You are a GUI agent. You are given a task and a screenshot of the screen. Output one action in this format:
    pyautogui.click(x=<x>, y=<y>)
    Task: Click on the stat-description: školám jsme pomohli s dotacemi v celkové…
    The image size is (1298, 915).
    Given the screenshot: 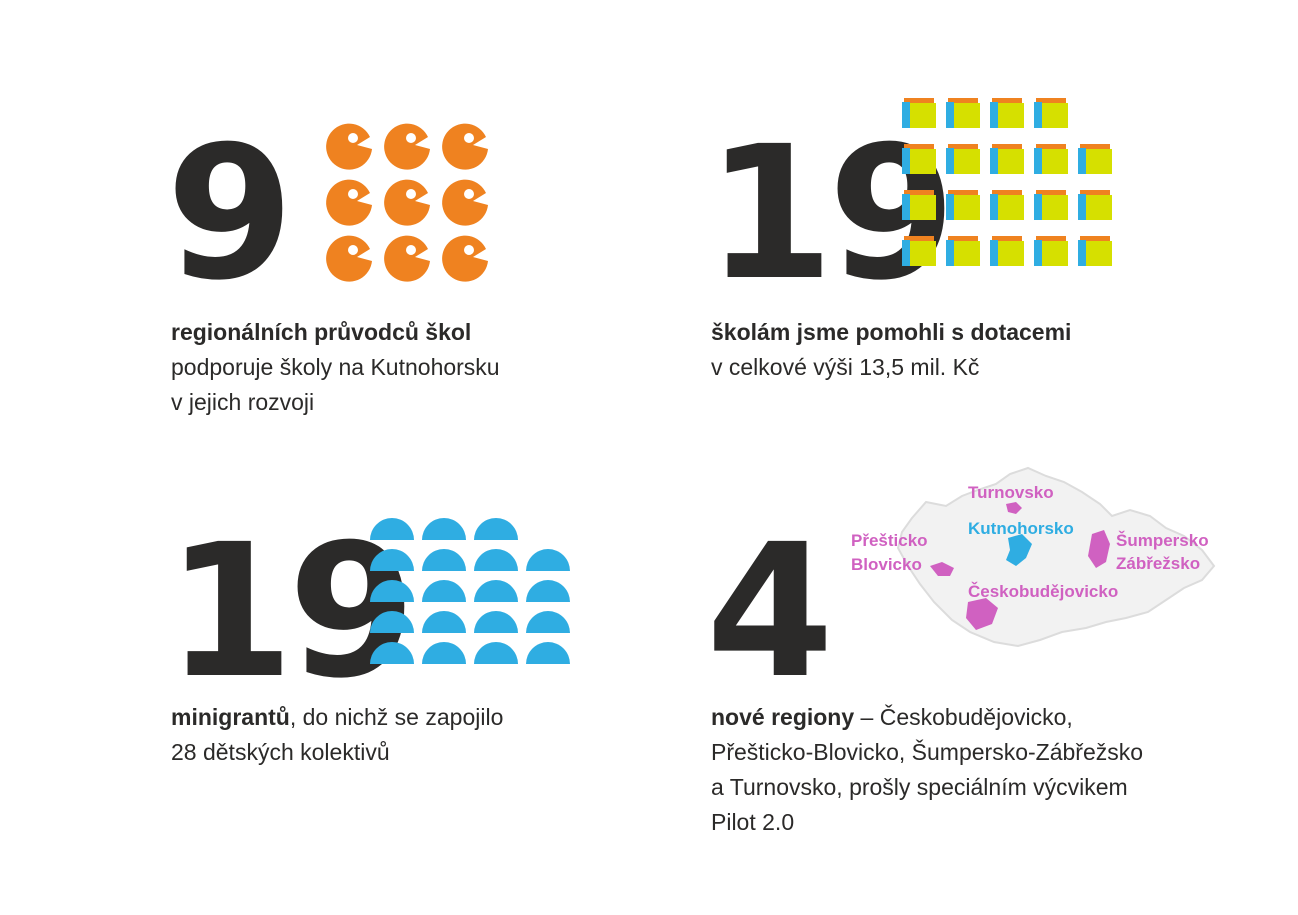 What is the action you would take?
    pyautogui.click(x=891, y=350)
    